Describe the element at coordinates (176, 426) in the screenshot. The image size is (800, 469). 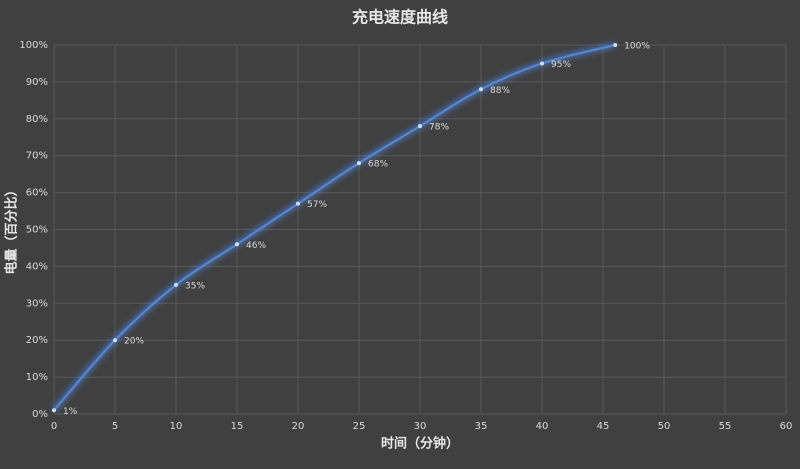
I see `x-tick-label: 10` at that location.